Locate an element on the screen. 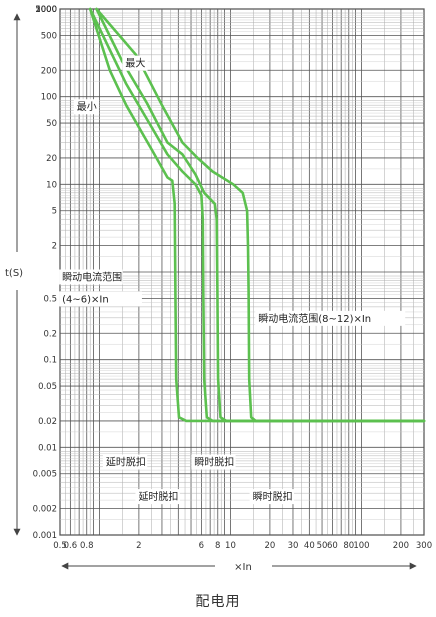 Image resolution: width=436 pixels, height=617 pixels. annotation-label: (4~6)×In is located at coordinates (85, 299).